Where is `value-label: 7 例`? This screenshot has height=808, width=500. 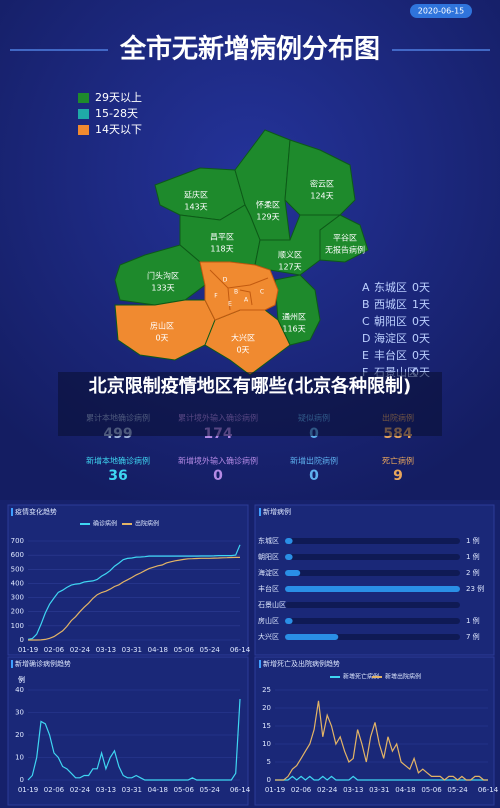 value-label: 7 例 is located at coordinates (473, 636).